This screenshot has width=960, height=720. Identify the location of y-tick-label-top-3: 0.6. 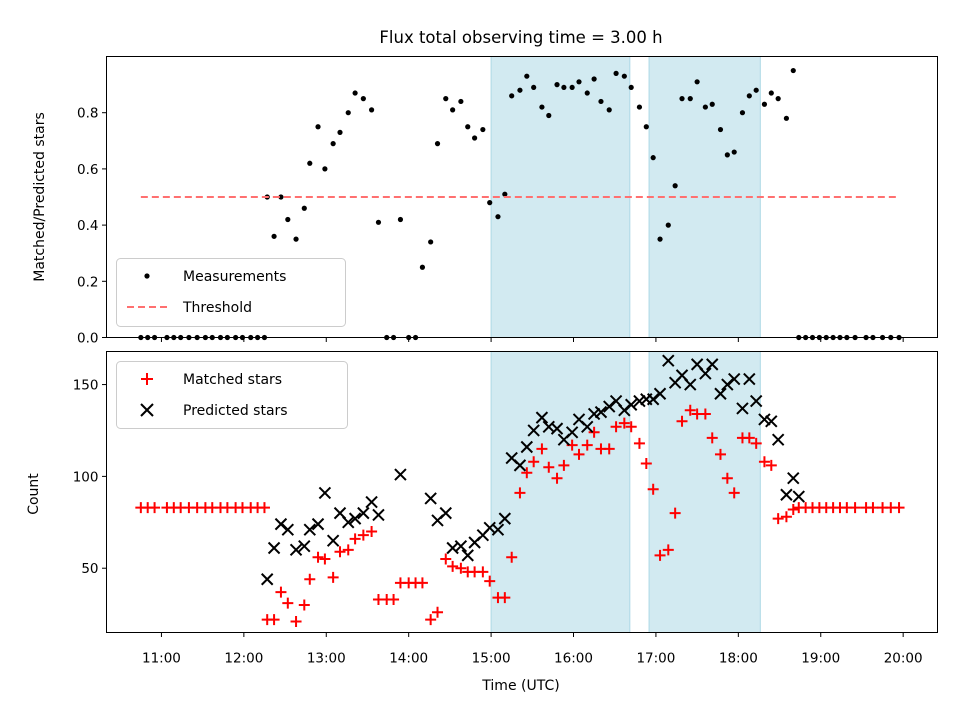
(87, 170).